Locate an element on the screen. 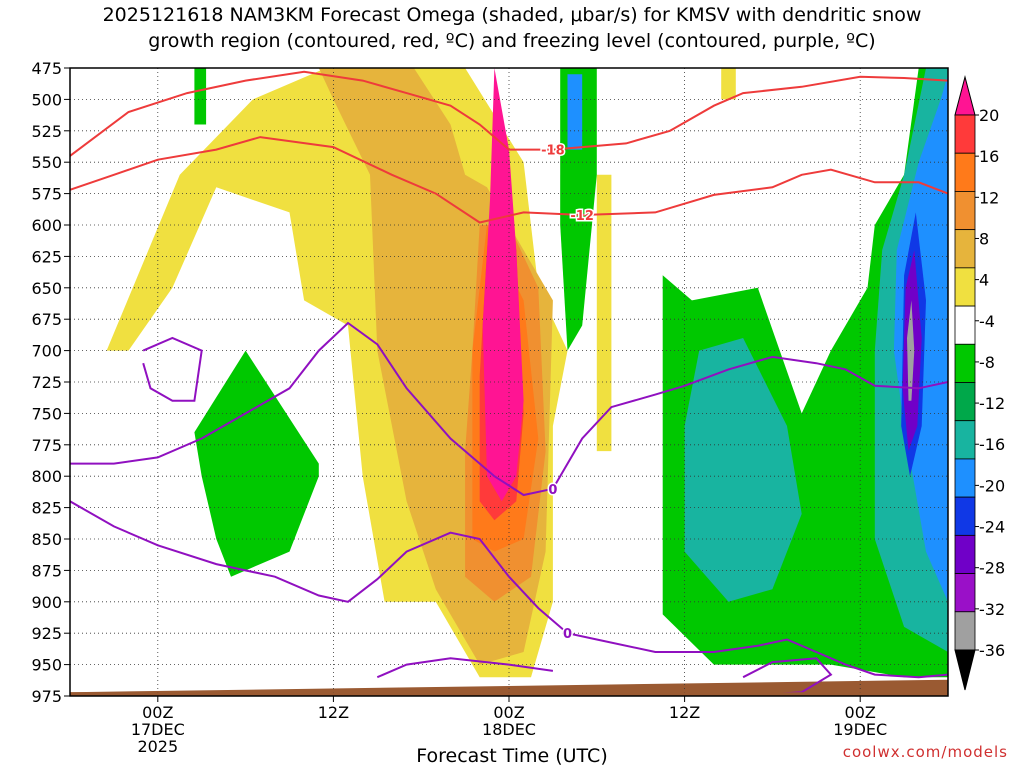  y-tick-label: 750 is located at coordinates (46, 413).